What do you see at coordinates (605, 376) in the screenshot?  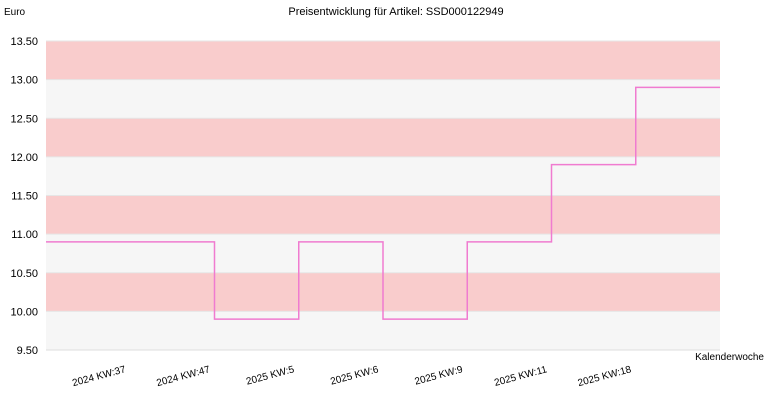 I see `x-tick-label: 2025 KW:18` at bounding box center [605, 376].